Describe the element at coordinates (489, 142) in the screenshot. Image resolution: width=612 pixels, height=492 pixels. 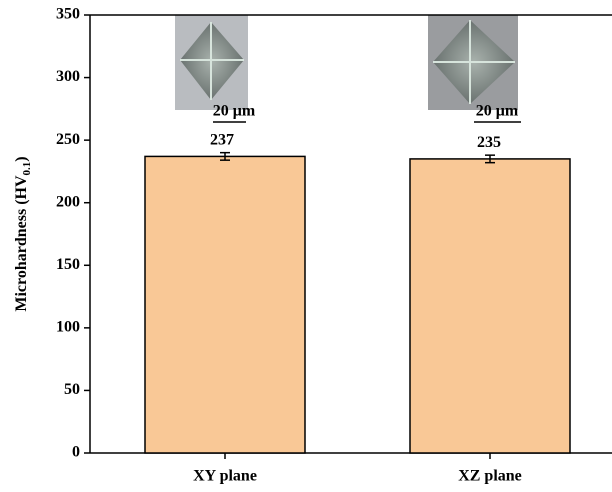
I see `value-label: 235` at that location.